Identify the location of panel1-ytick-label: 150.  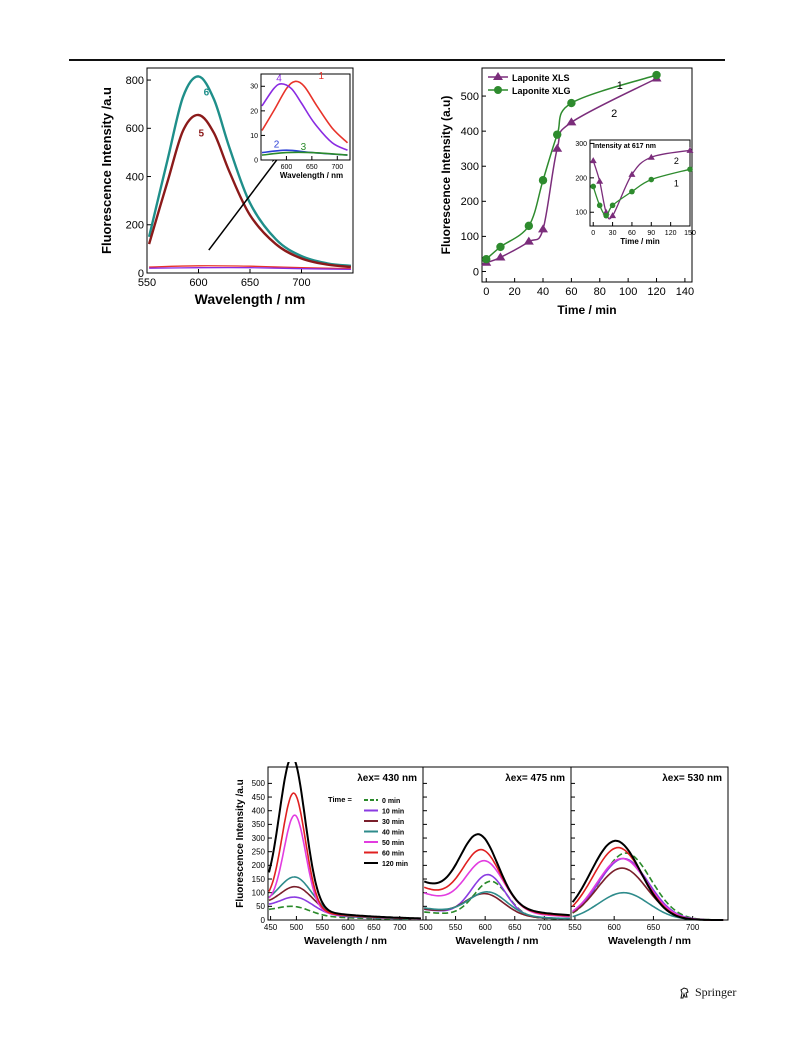
(259, 879).